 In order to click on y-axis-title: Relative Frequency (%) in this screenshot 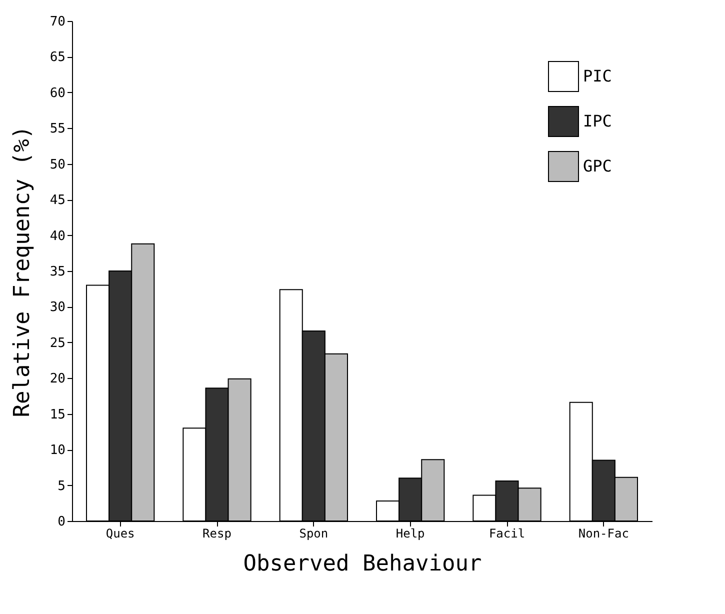, I will do `click(22, 272)`.